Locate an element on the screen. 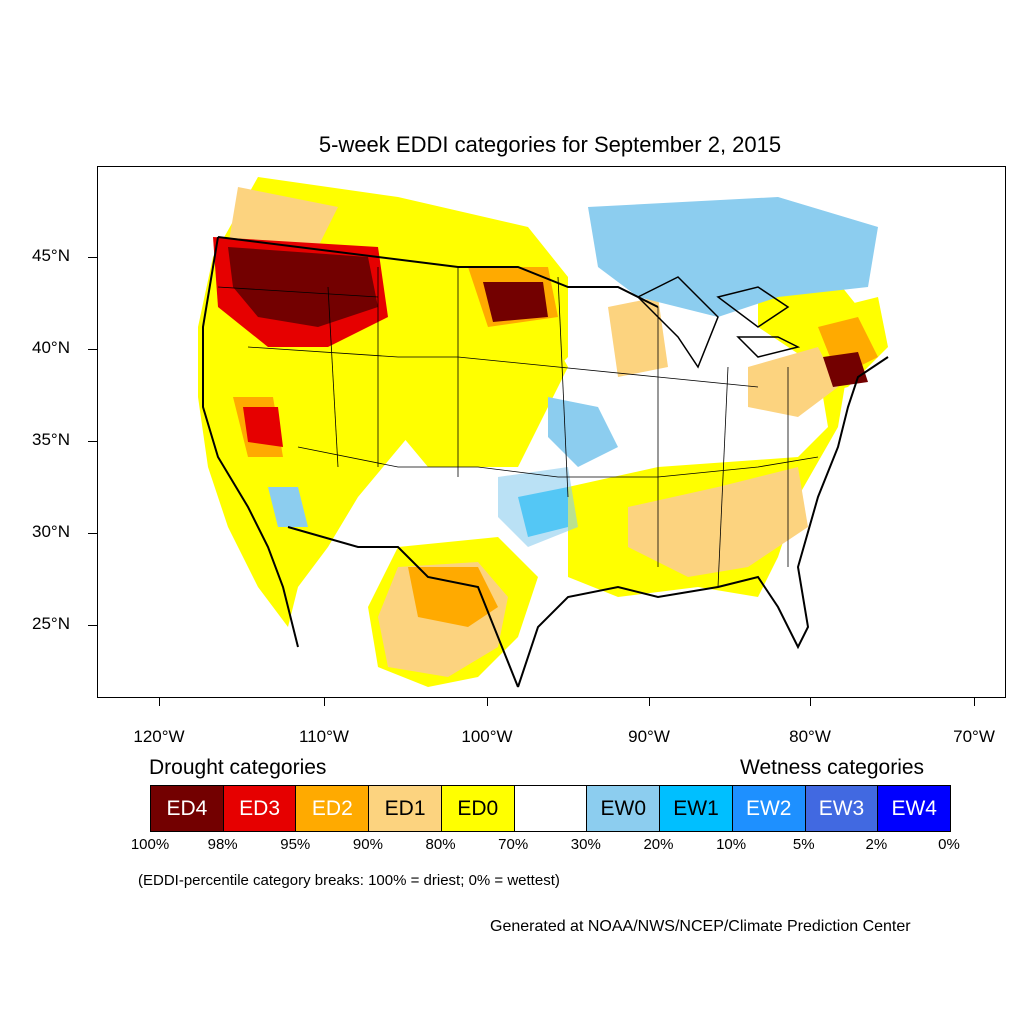  lat-label-35: 35°N is located at coordinates (51, 439).